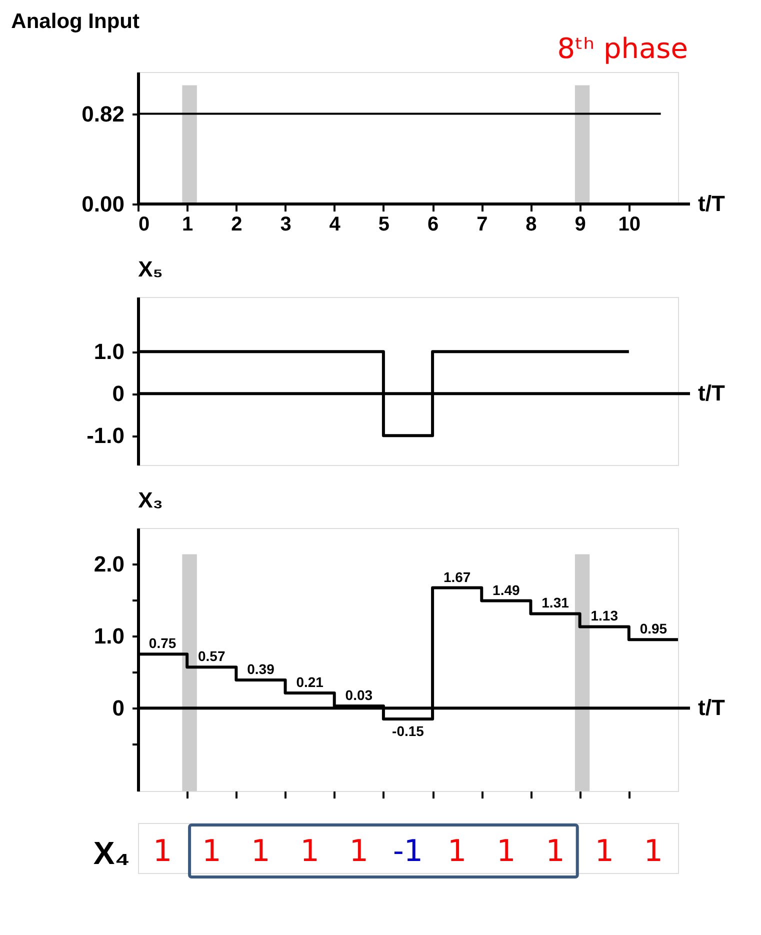 The height and width of the screenshot is (935, 761). I want to click on data-label: -0.15, so click(408, 730).